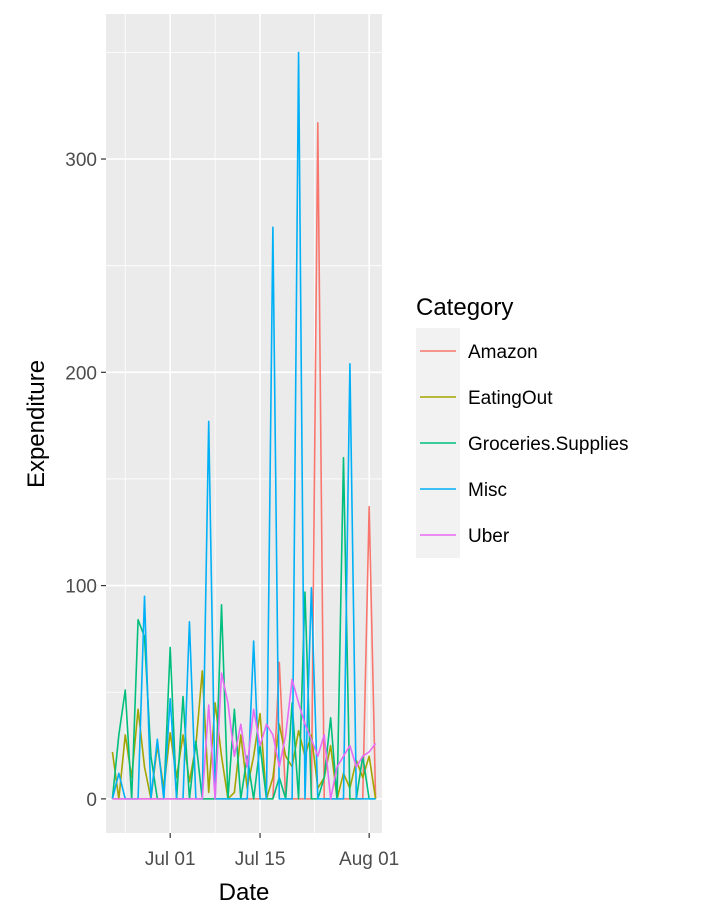  I want to click on x-tick-label: Jul 01, so click(170, 859).